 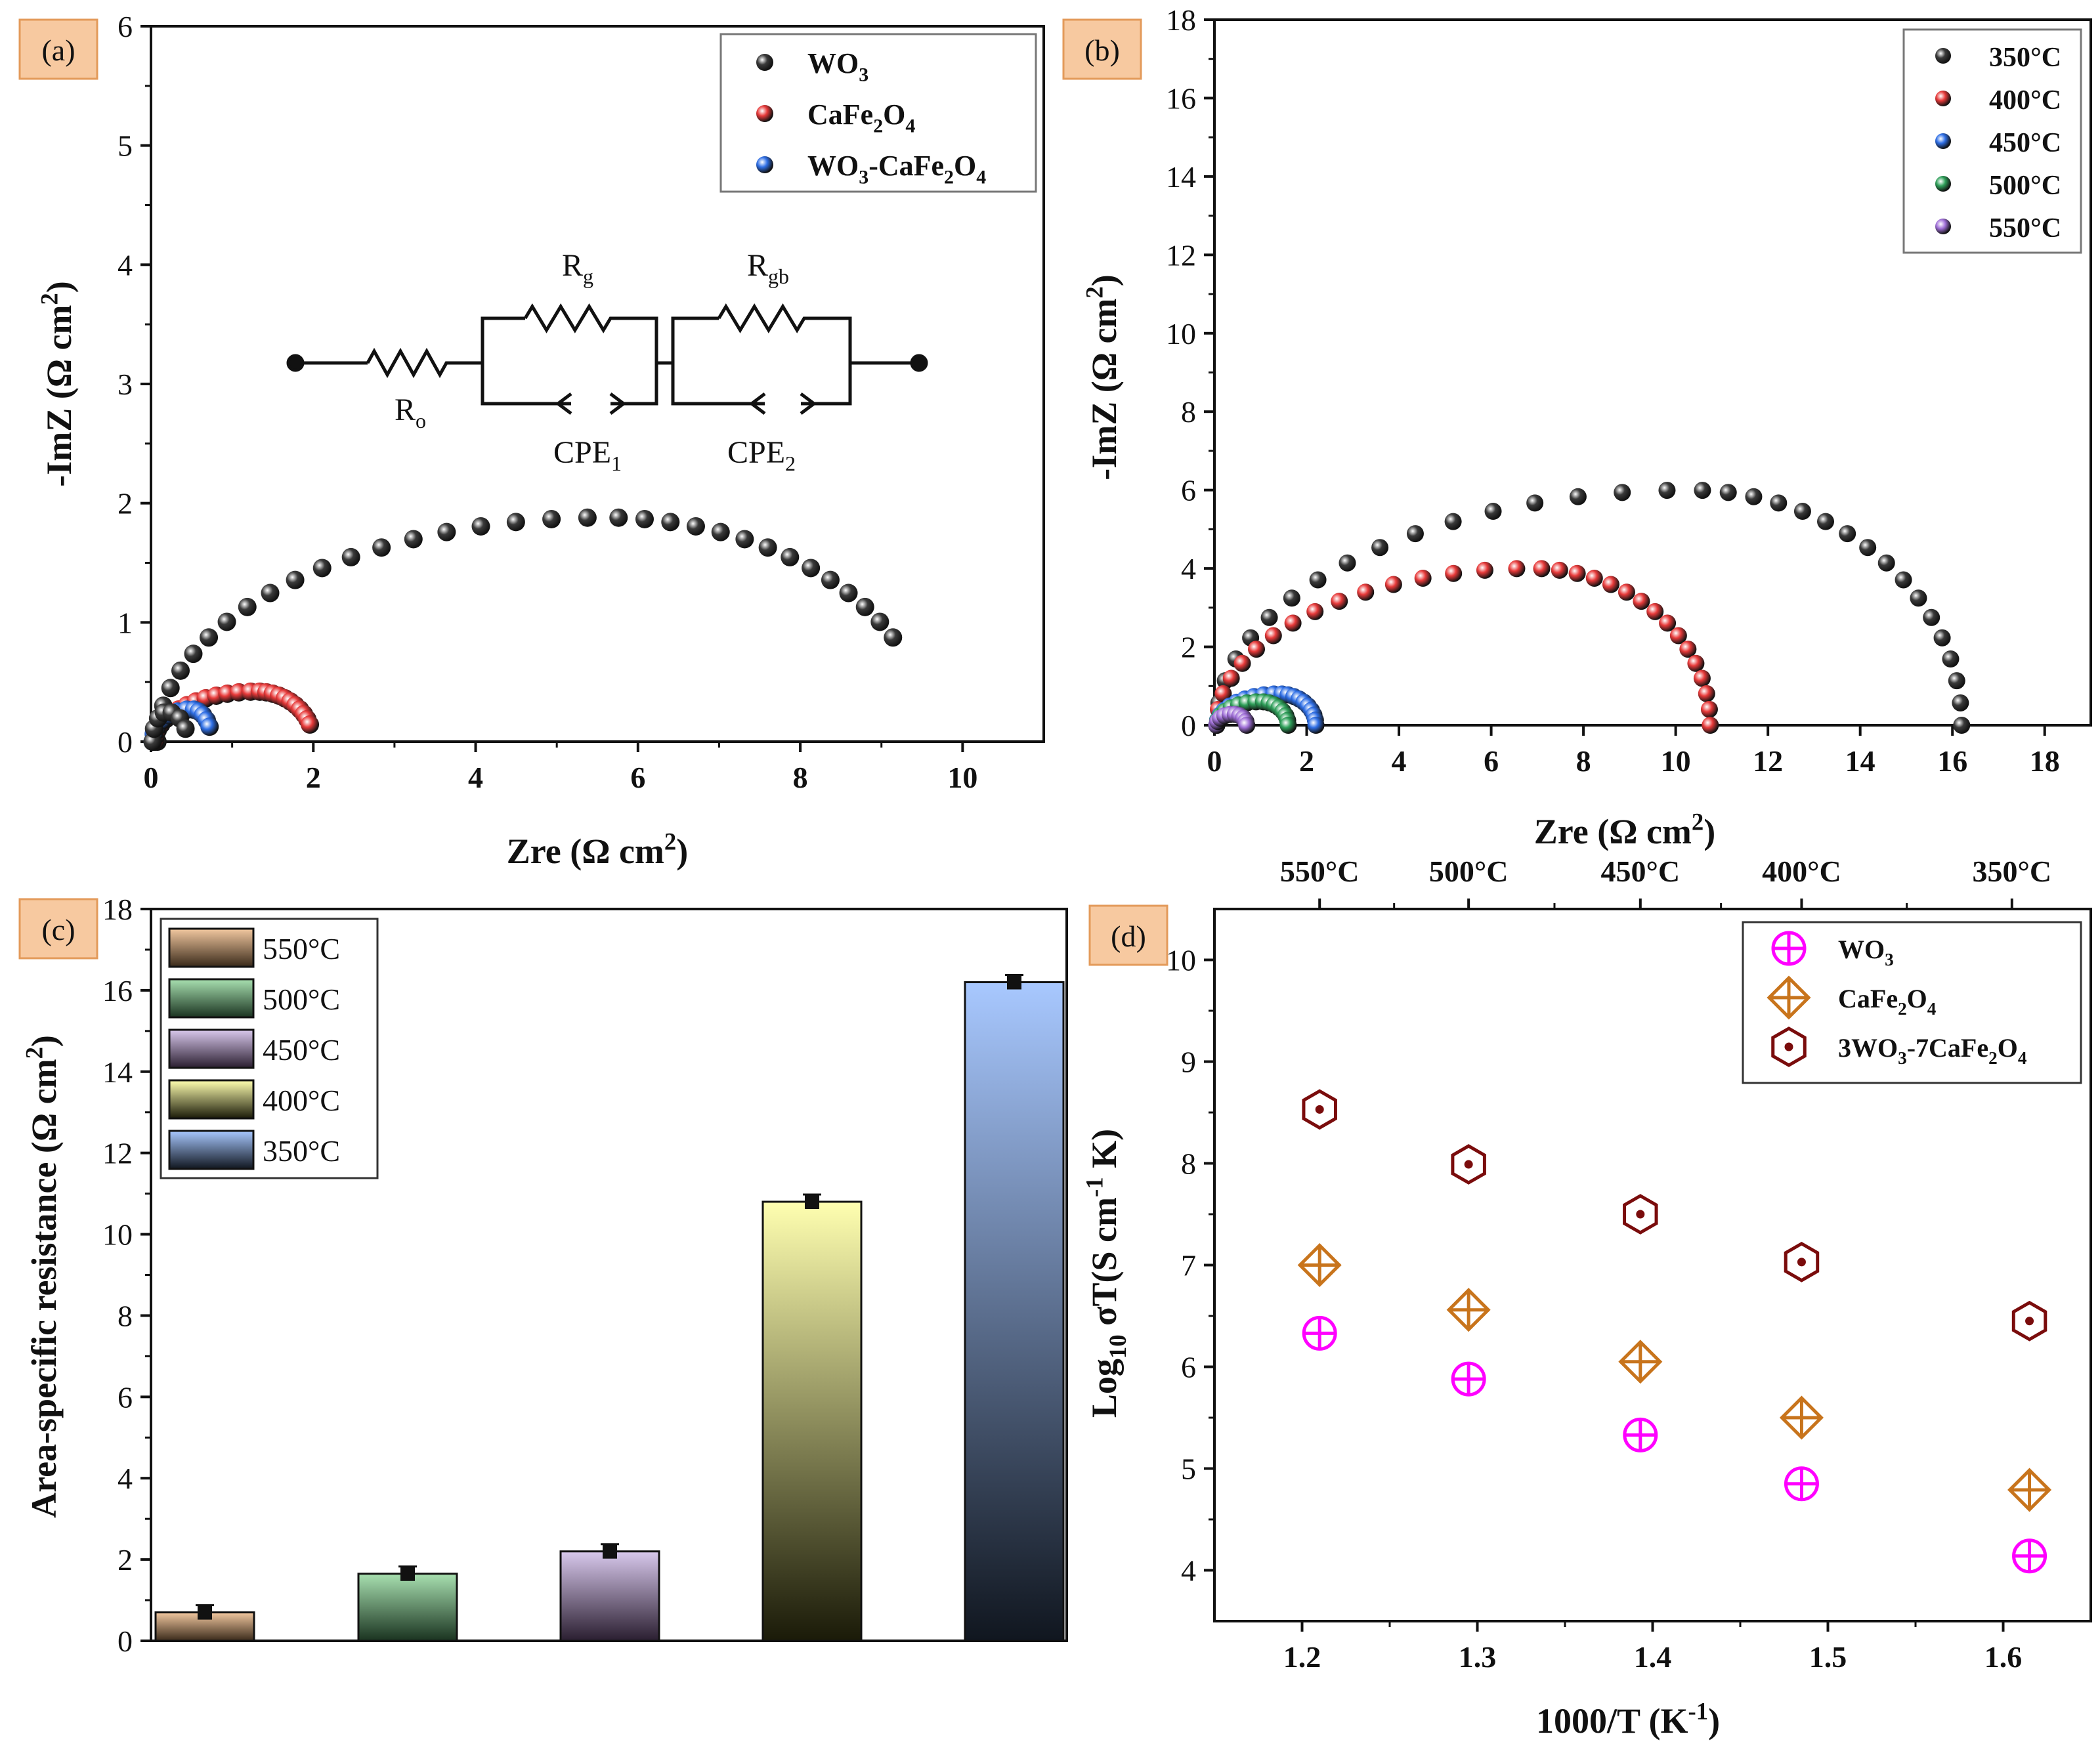 What do you see at coordinates (1320, 871) in the screenshot?
I see `top-tick-label: 550°C` at bounding box center [1320, 871].